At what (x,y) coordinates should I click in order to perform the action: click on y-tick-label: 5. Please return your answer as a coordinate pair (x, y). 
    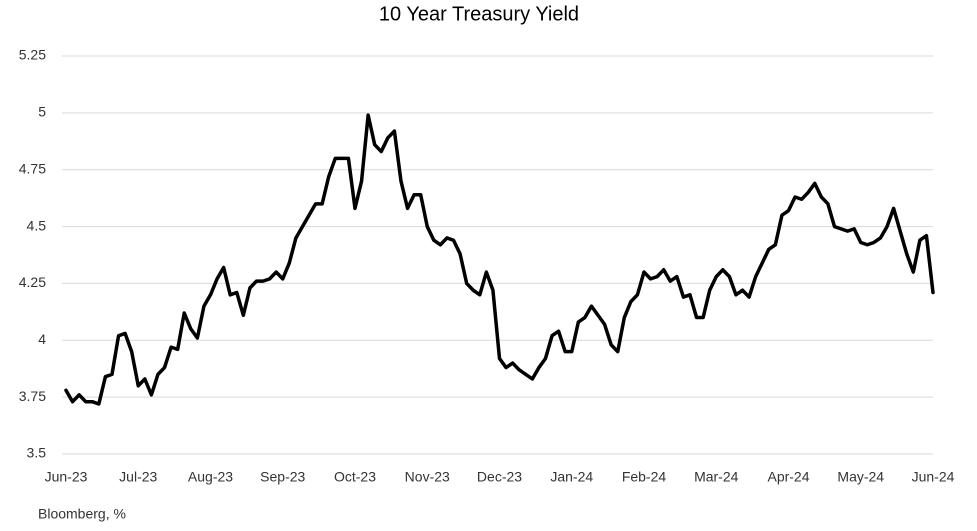
    Looking at the image, I should click on (42, 112).